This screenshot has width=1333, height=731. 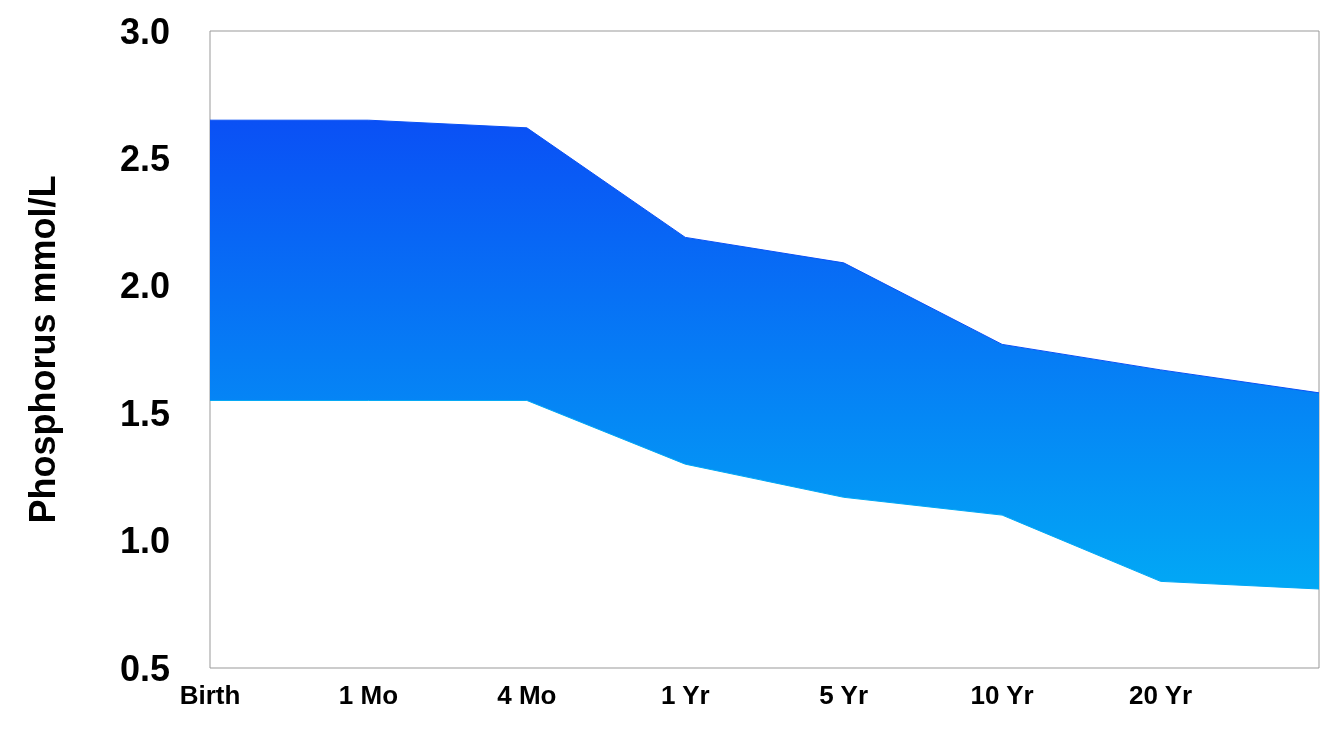 What do you see at coordinates (144, 541) in the screenshot?
I see `y-tick-label: 1.0` at bounding box center [144, 541].